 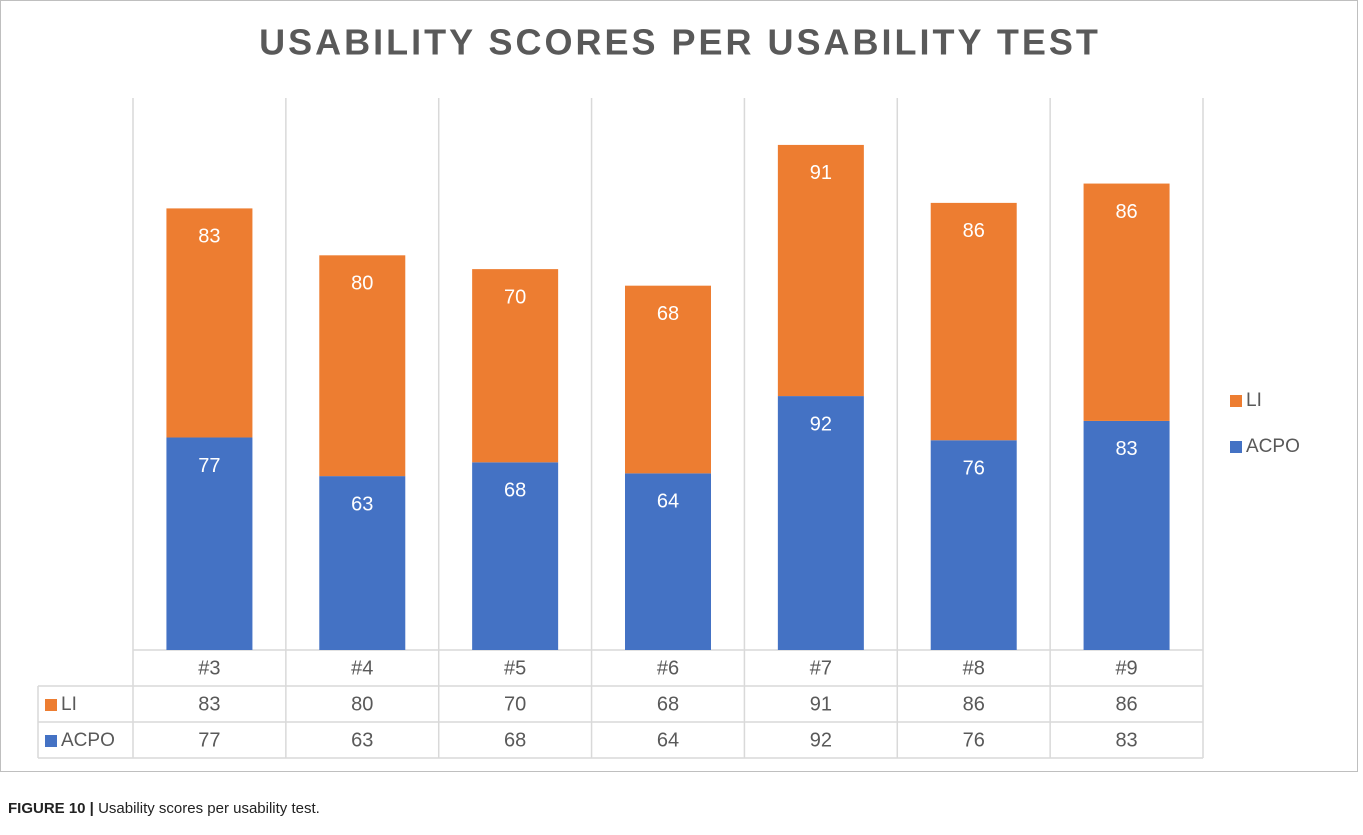 What do you see at coordinates (362, 668) in the screenshot?
I see `x-tick-label: #4` at bounding box center [362, 668].